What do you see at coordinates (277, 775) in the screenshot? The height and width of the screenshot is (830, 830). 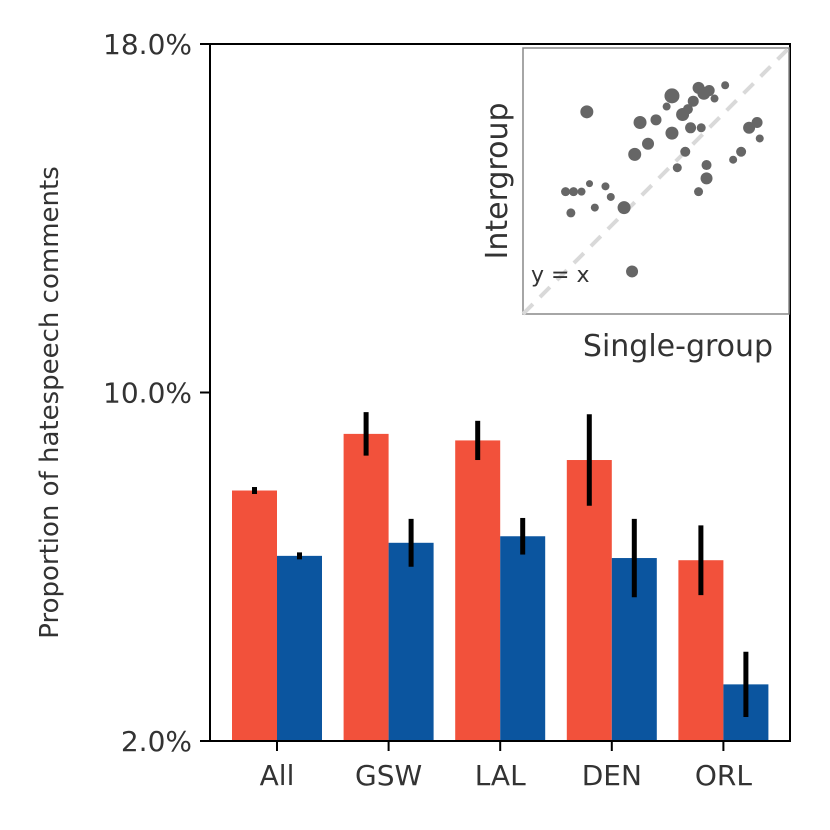 I see `x-tick-label-all: All` at bounding box center [277, 775].